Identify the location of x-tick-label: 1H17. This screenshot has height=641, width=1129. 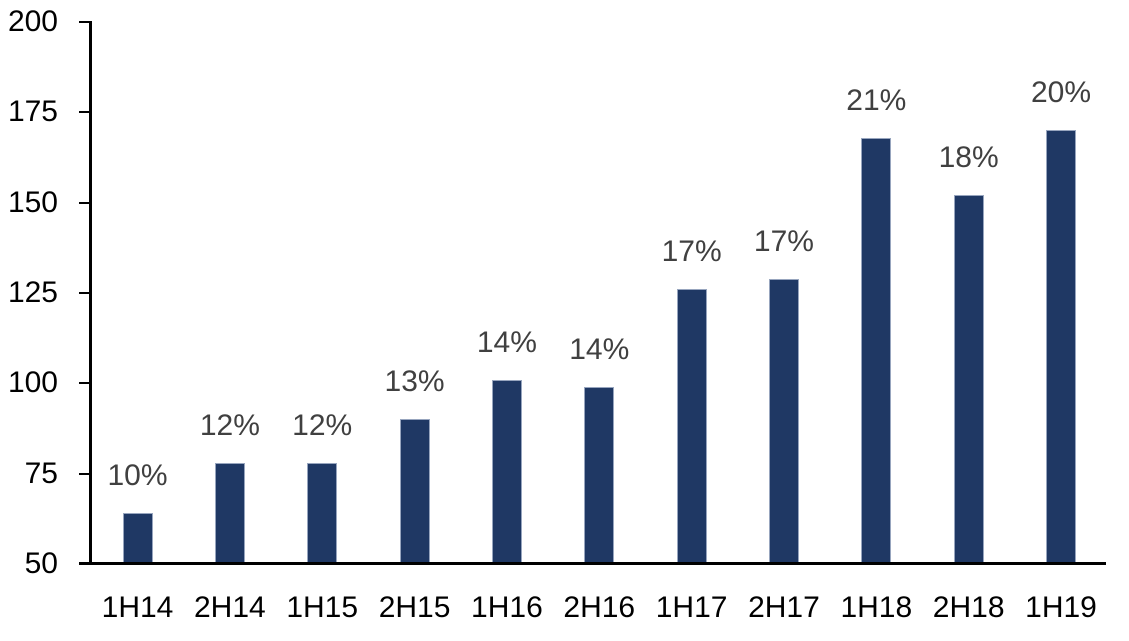
(691, 607).